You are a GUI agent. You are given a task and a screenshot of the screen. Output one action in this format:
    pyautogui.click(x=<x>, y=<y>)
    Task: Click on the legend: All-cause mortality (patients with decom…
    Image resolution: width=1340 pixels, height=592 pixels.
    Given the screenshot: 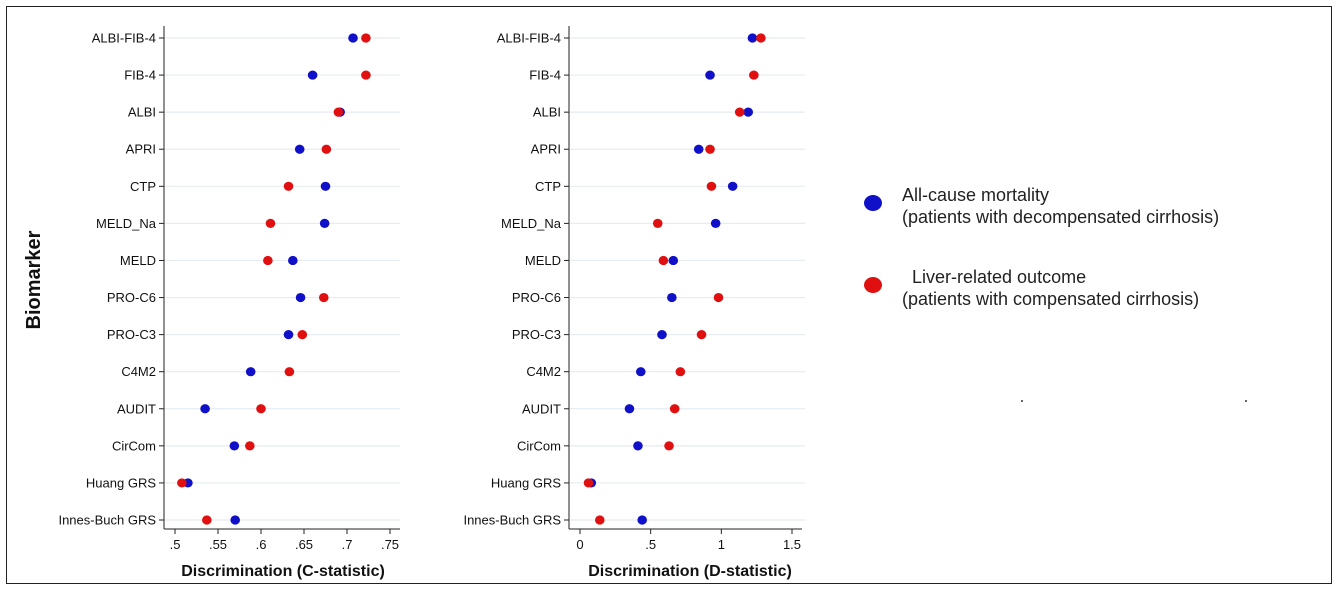 What is the action you would take?
    pyautogui.click(x=1041, y=247)
    